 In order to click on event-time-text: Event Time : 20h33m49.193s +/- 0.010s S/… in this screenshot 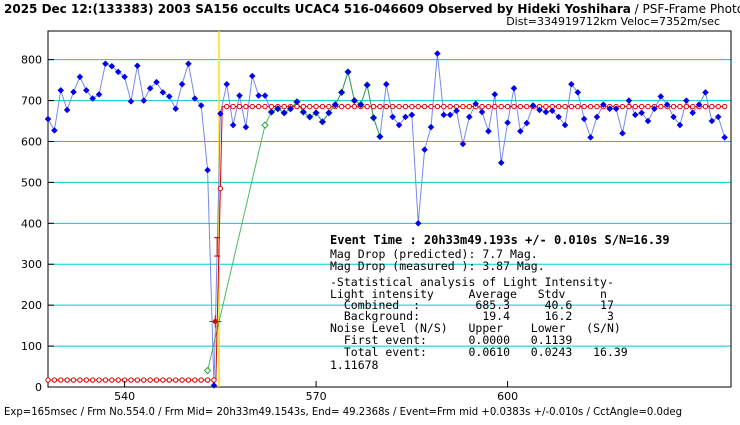, I will do `click(500, 240)`.